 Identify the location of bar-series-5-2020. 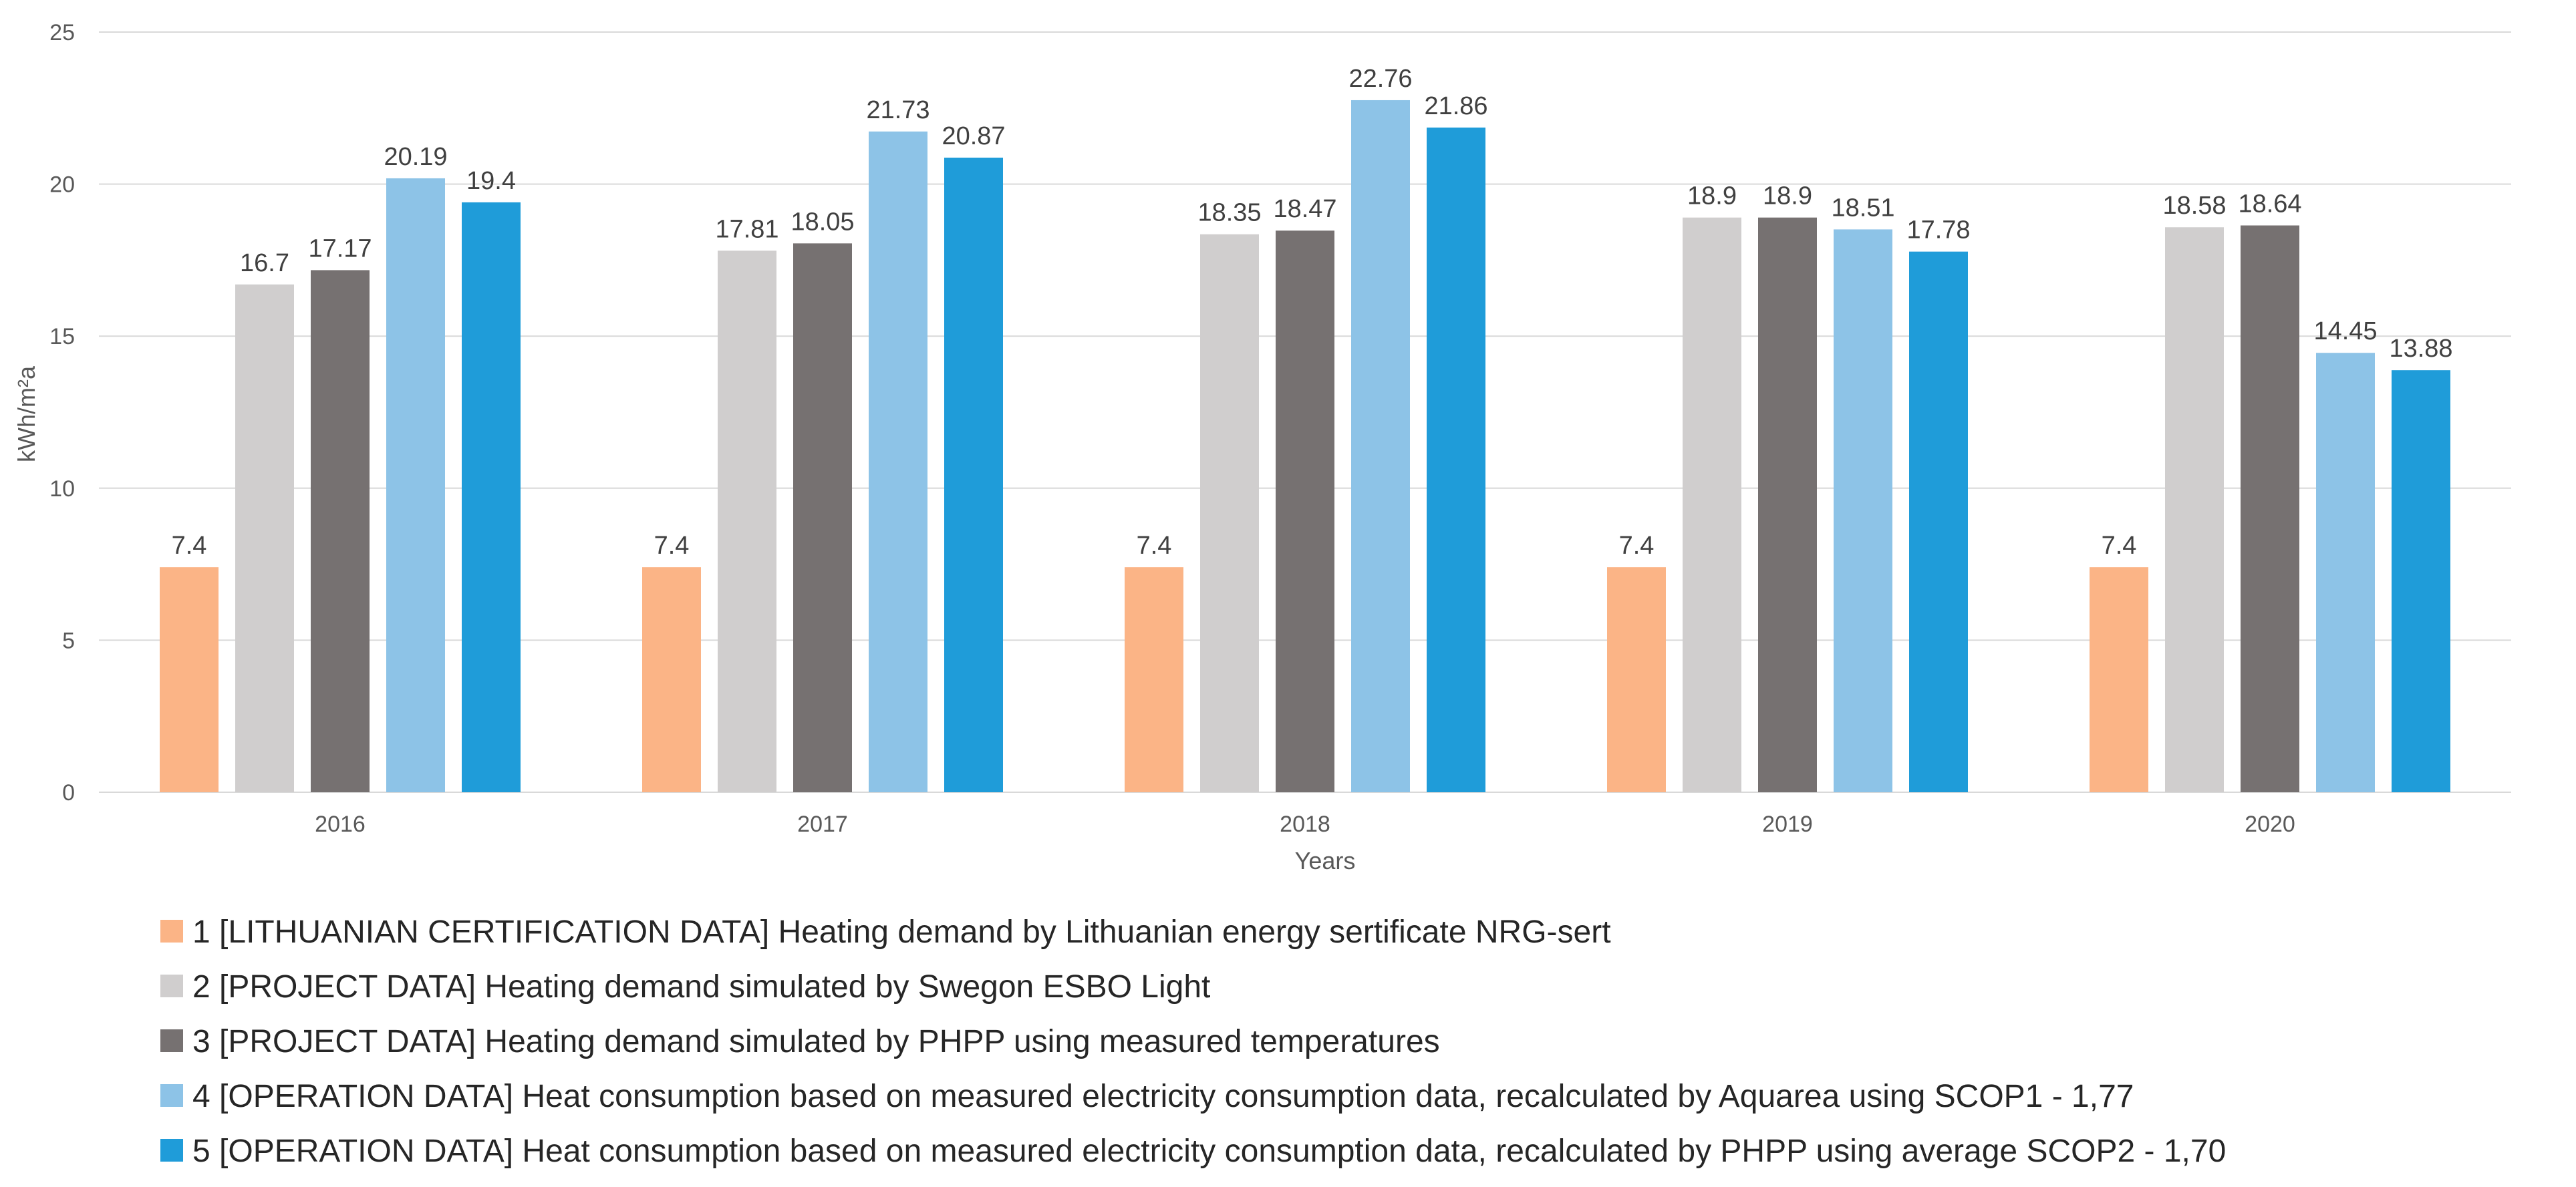
(2421, 581).